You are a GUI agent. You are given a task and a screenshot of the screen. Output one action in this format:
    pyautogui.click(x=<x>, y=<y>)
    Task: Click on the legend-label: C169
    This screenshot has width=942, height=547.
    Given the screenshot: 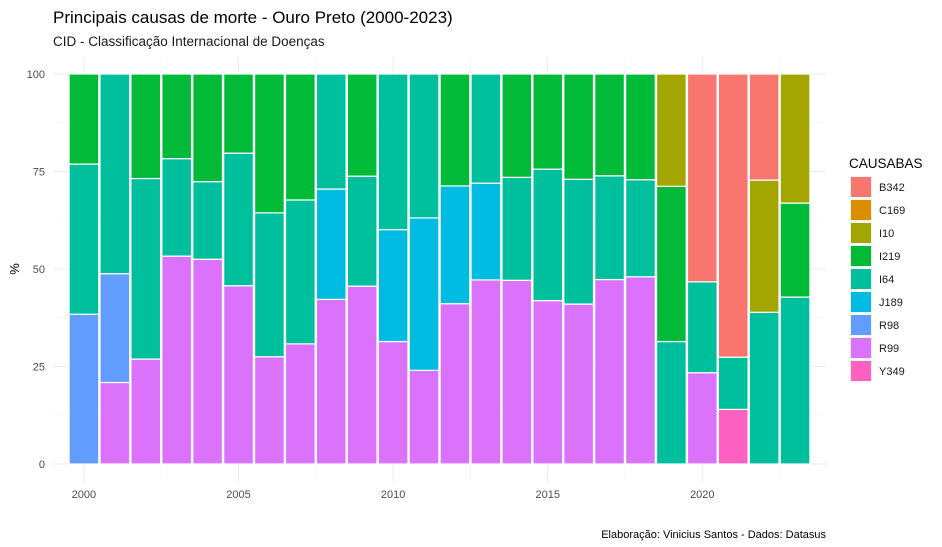 What is the action you would take?
    pyautogui.click(x=892, y=211)
    